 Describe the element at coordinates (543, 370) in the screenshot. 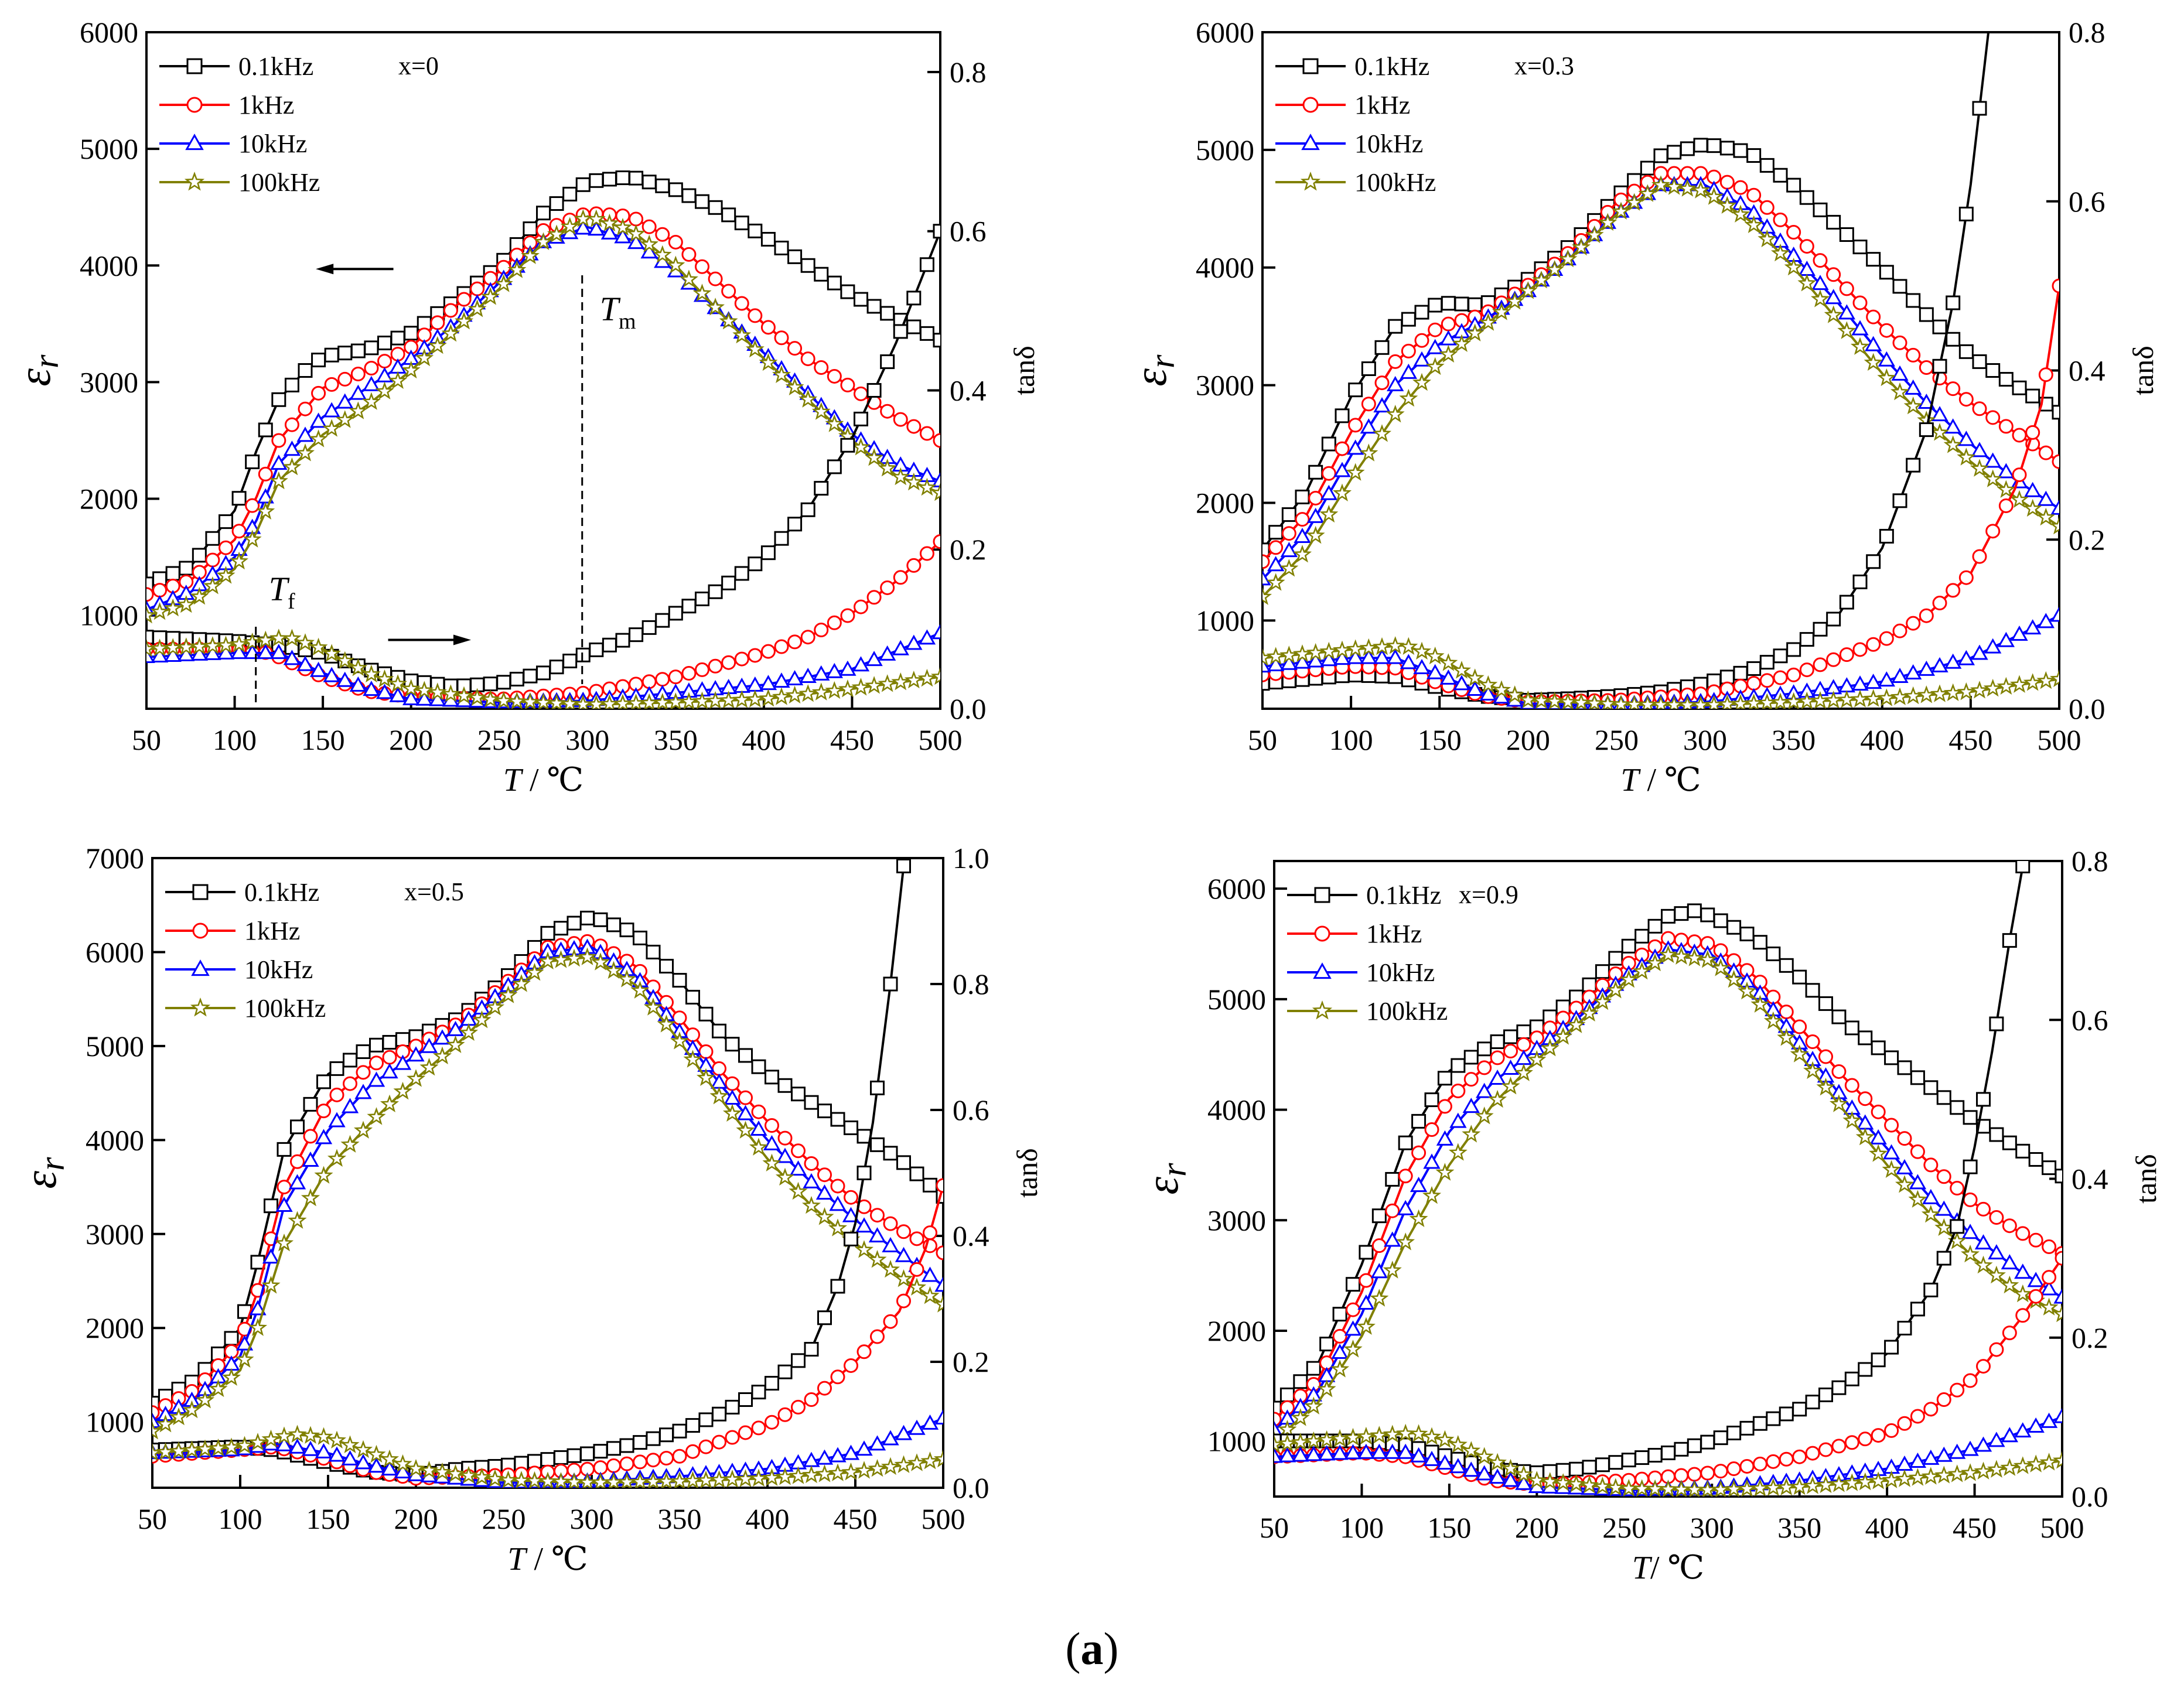

I see `plot-frame` at that location.